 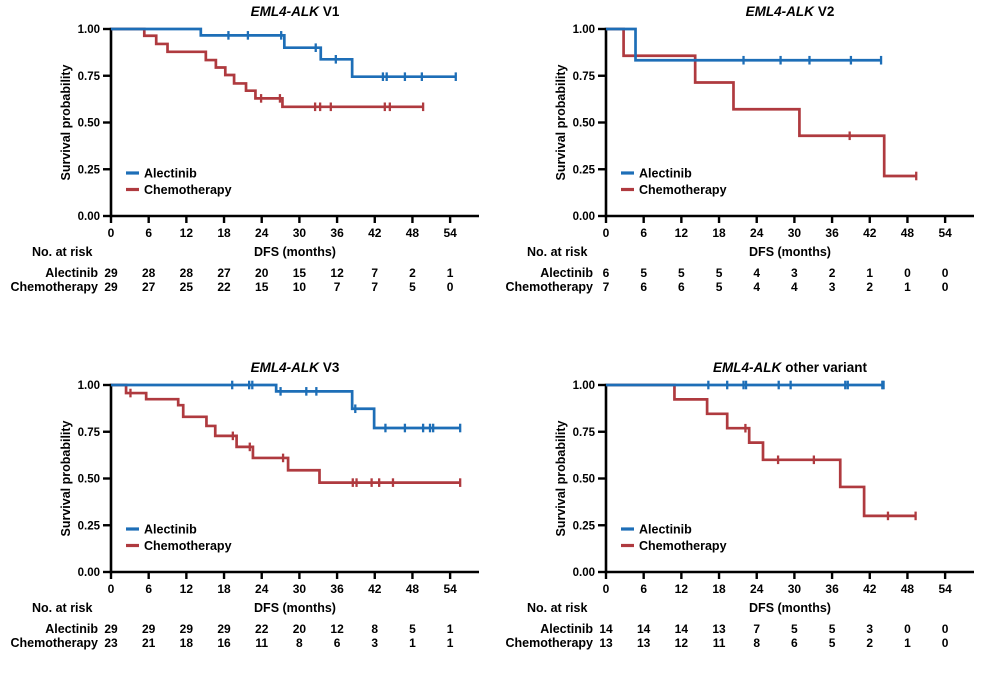 What do you see at coordinates (149, 643) in the screenshot?
I see `risk-value: 21` at bounding box center [149, 643].